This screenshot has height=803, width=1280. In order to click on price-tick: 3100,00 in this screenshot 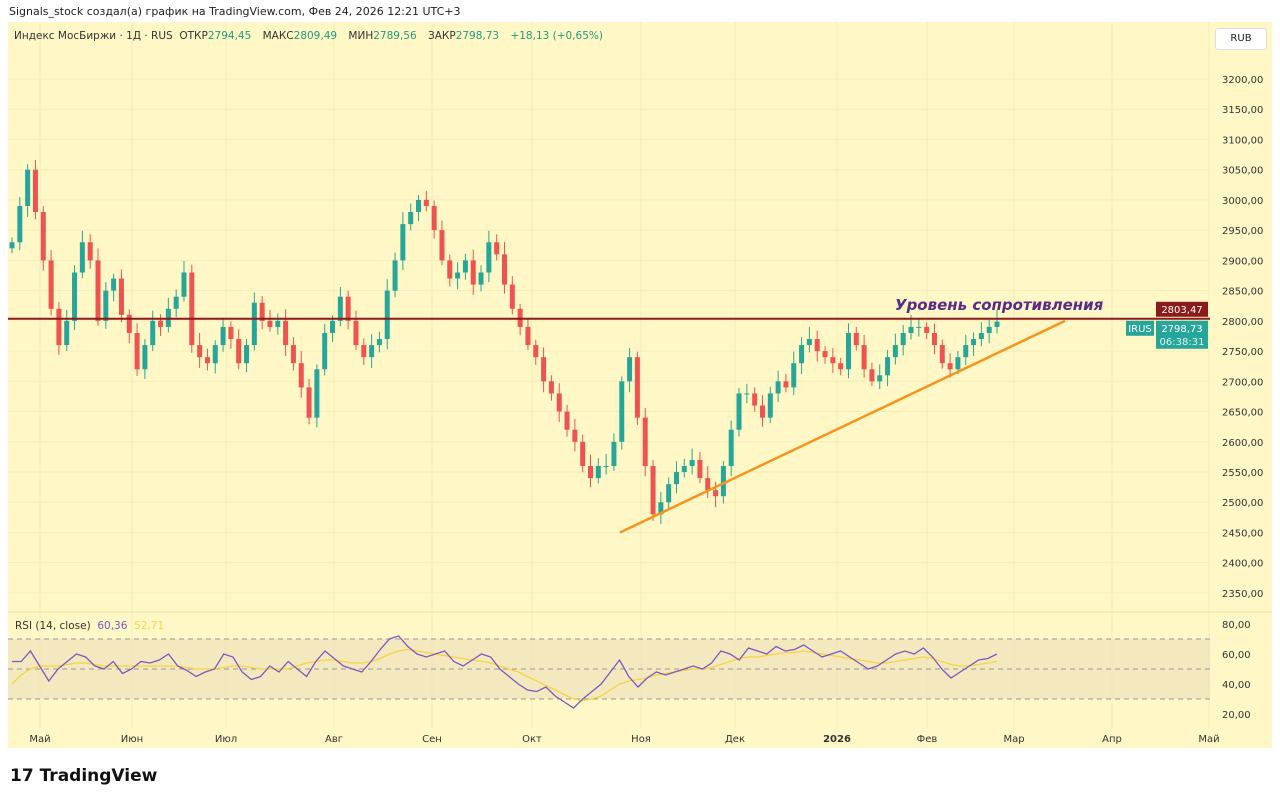, I will do `click(1242, 140)`.